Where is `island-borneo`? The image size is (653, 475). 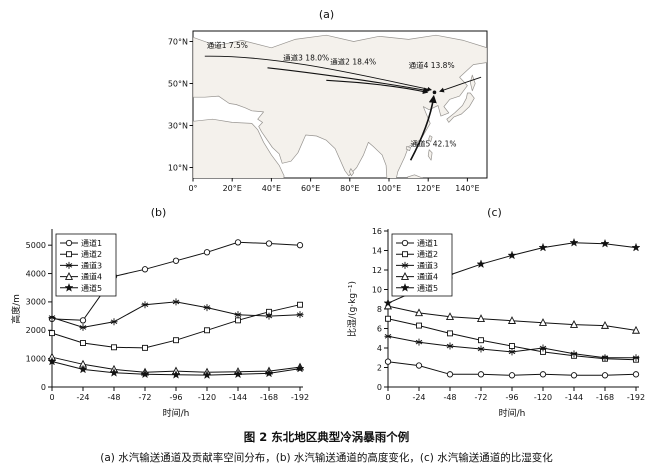 island-borneo is located at coordinates (414, 176).